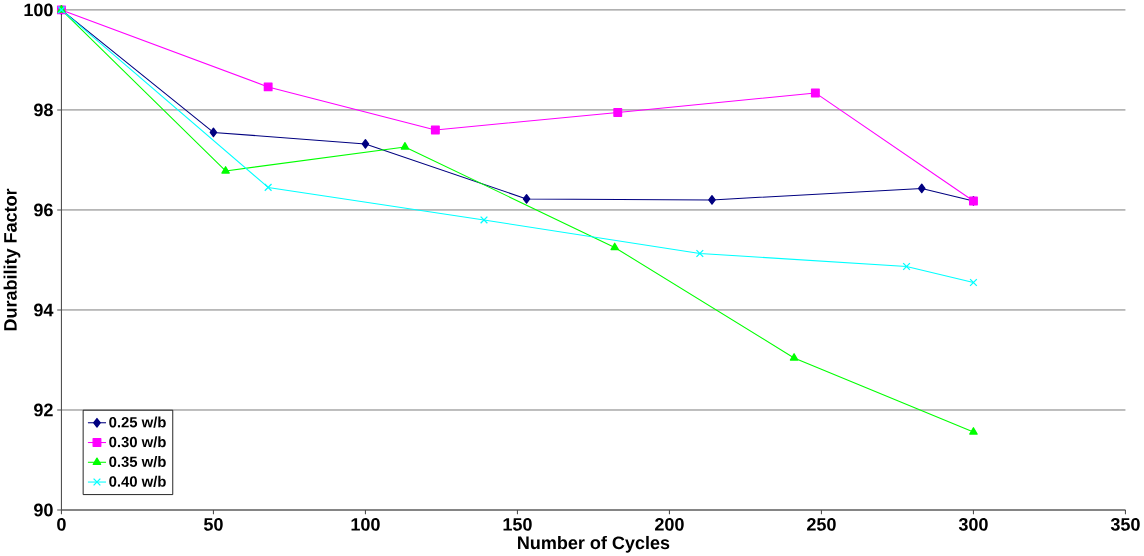 The width and height of the screenshot is (1144, 556). Describe the element at coordinates (43, 410) in the screenshot. I see `y-tick-label: 92` at that location.